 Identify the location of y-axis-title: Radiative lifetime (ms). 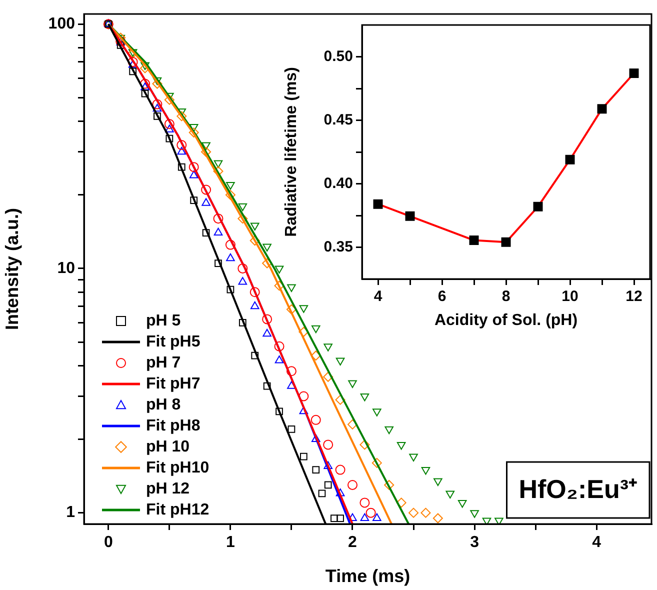
(291, 152).